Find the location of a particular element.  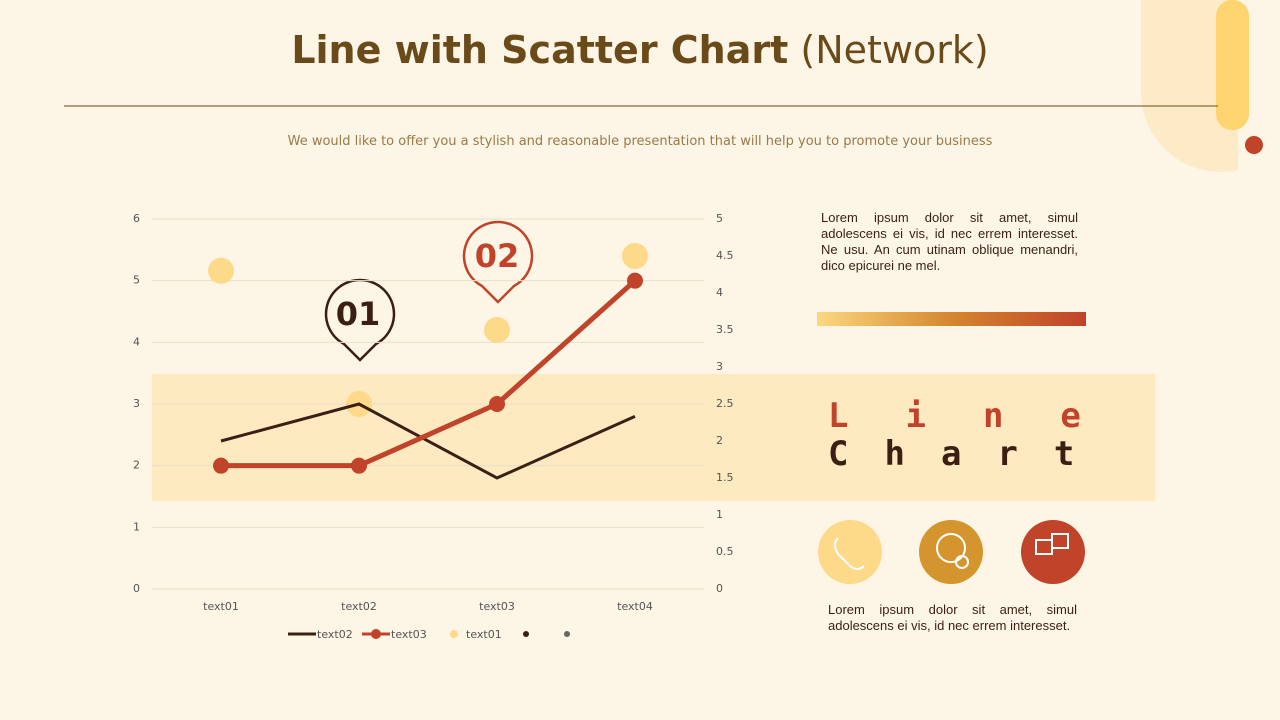

y2-tick-label: 0 is located at coordinates (719, 588).